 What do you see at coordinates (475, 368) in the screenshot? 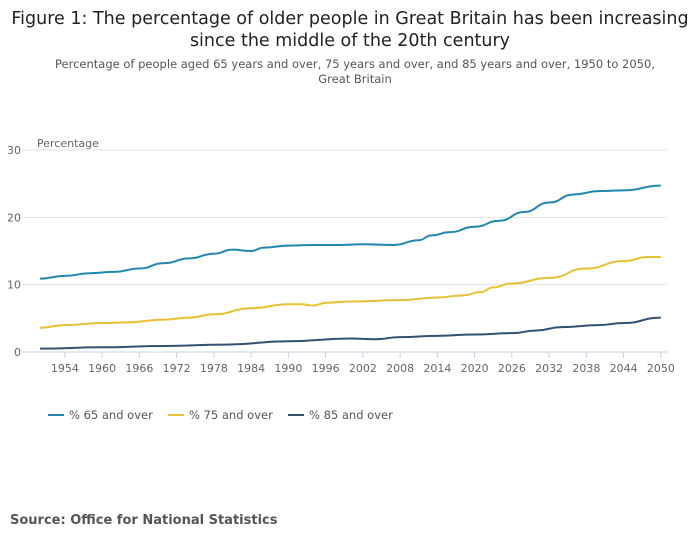
I see `x-tick-label: 2020` at bounding box center [475, 368].